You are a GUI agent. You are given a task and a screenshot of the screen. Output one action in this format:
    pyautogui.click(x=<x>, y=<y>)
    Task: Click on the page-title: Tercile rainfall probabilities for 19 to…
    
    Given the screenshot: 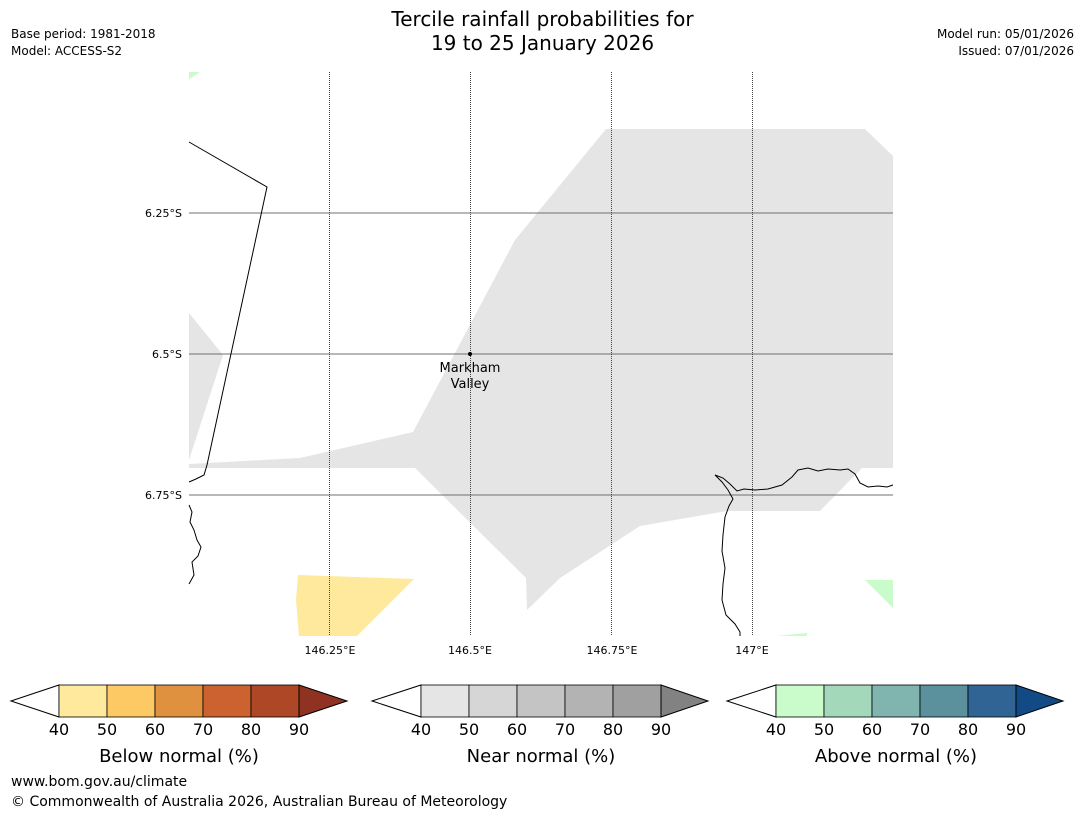 What is the action you would take?
    pyautogui.click(x=542, y=31)
    